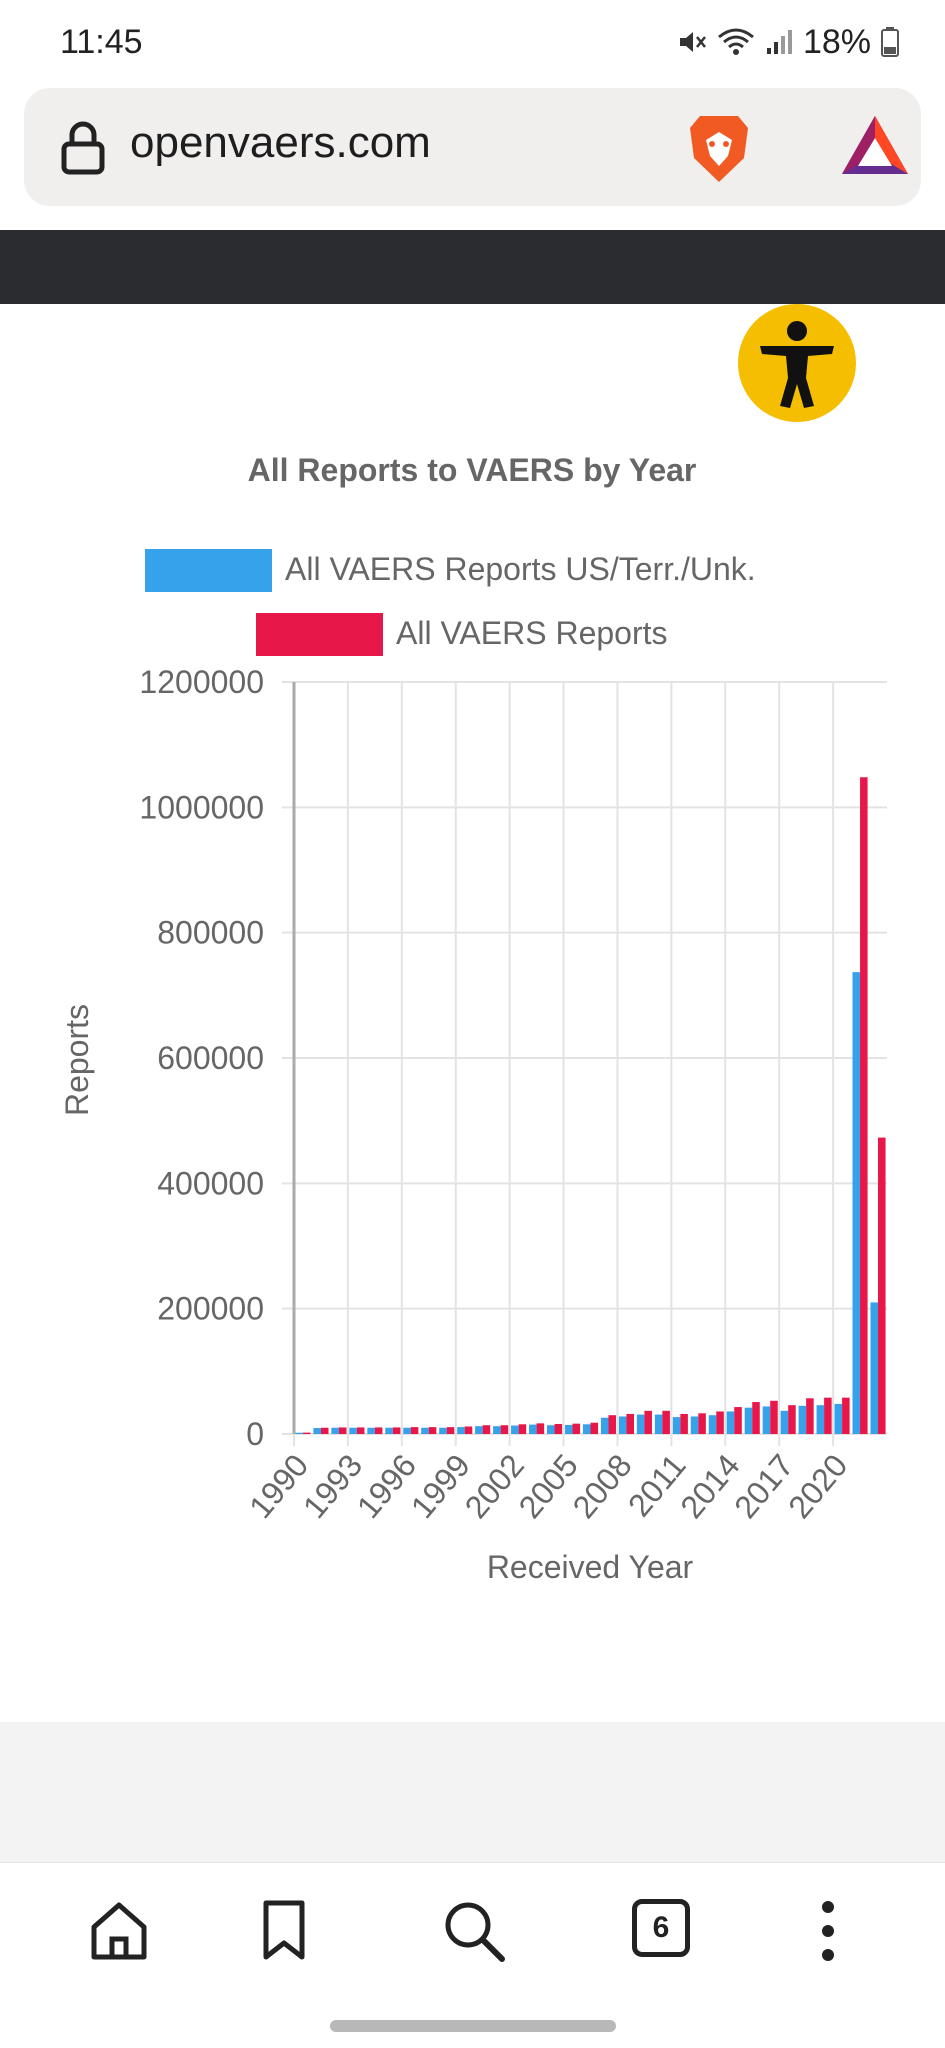  Describe the element at coordinates (604, 1425) in the screenshot. I see `bar-us-2007` at that location.